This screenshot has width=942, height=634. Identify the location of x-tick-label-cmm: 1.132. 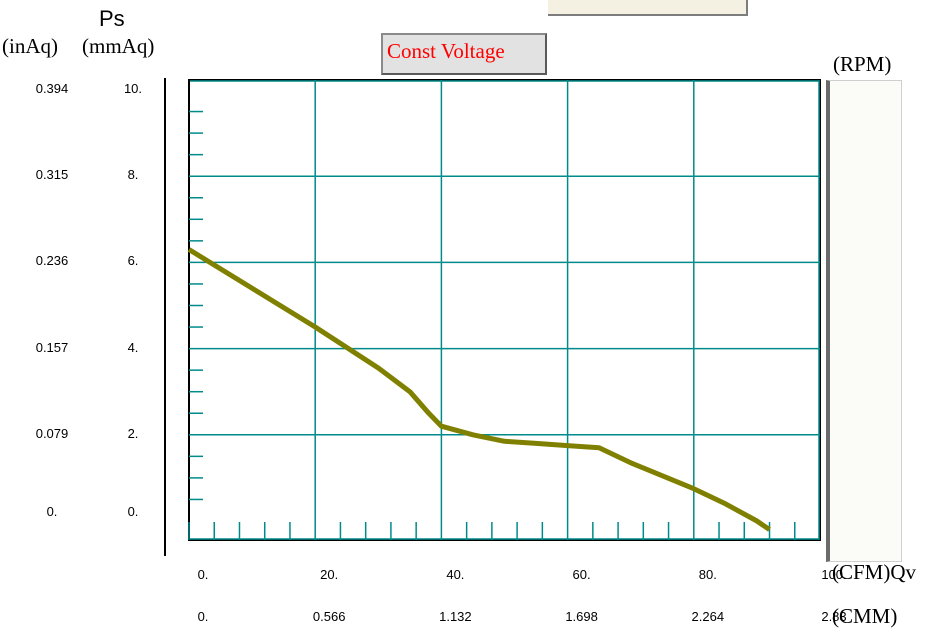
(455, 616).